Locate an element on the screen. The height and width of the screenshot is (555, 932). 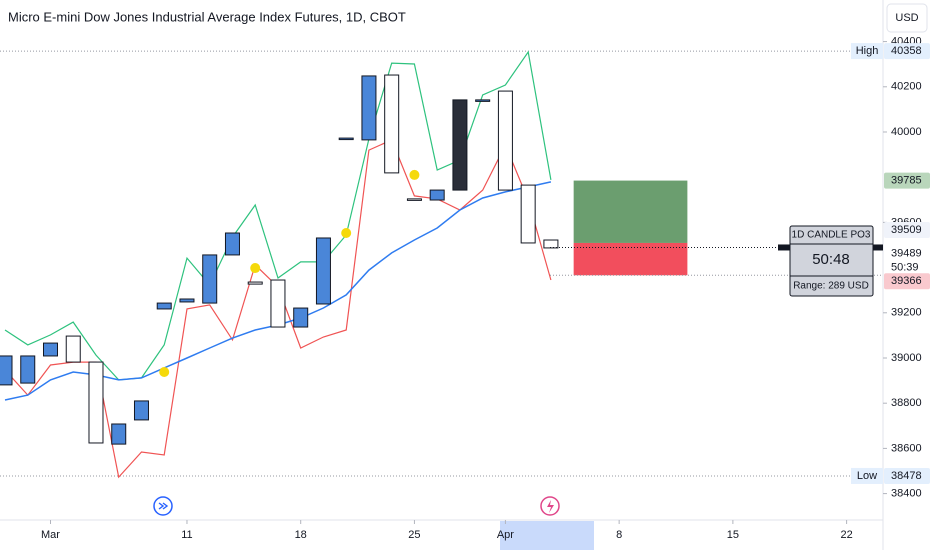
entry-price-box is located at coordinates (907, 229).